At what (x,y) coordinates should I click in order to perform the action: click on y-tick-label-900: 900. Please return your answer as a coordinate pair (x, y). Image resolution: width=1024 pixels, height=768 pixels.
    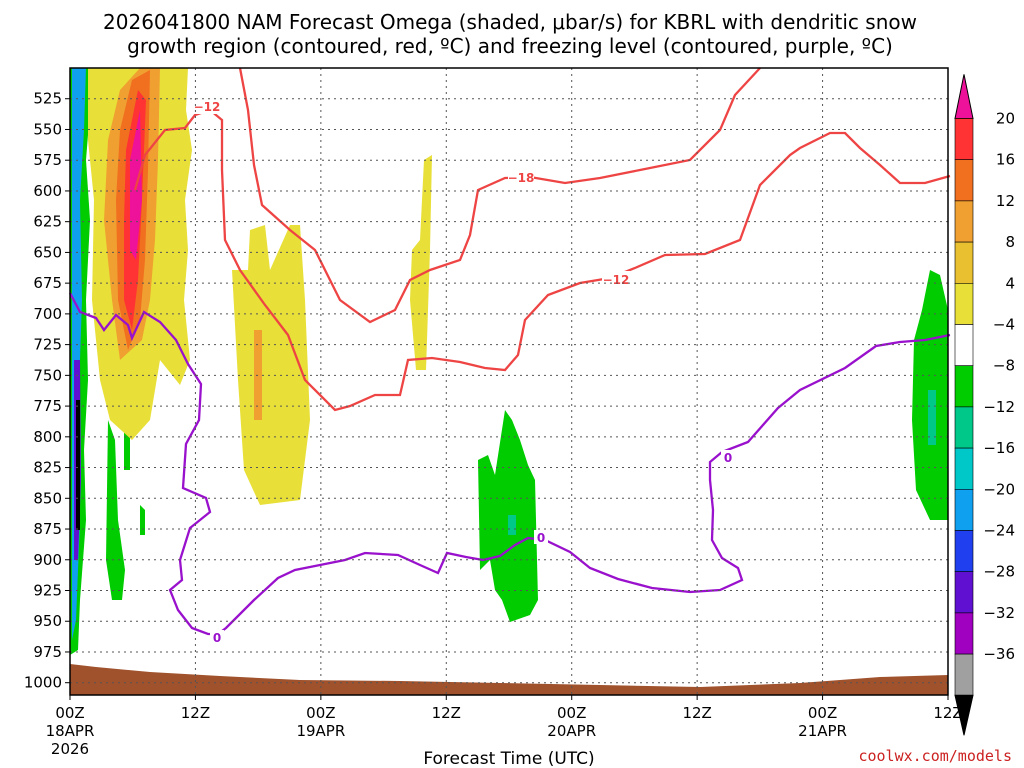
    Looking at the image, I should click on (47, 560).